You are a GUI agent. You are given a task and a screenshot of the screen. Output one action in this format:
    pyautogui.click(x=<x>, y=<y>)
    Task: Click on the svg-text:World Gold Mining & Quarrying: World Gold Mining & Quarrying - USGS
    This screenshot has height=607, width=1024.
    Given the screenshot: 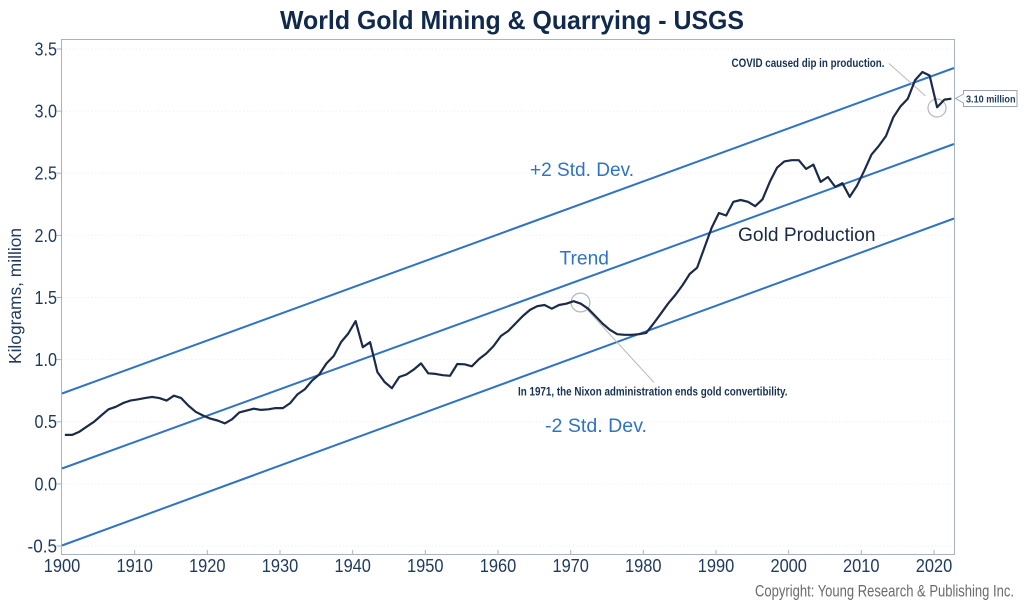 What is the action you would take?
    pyautogui.click(x=512, y=20)
    